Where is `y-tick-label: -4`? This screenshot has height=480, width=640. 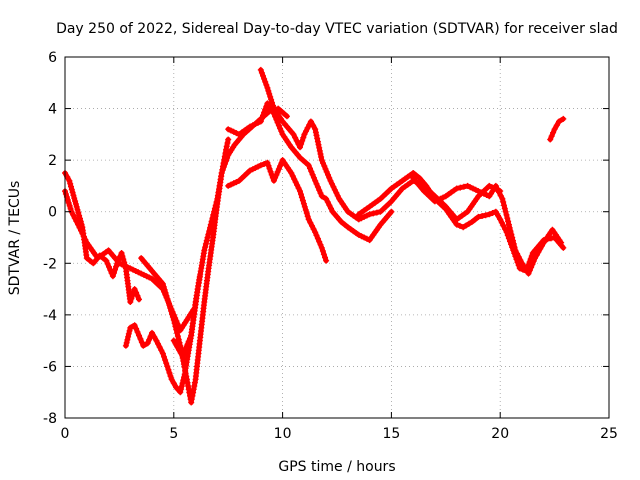 y-tick-label: -4 is located at coordinates (50, 316).